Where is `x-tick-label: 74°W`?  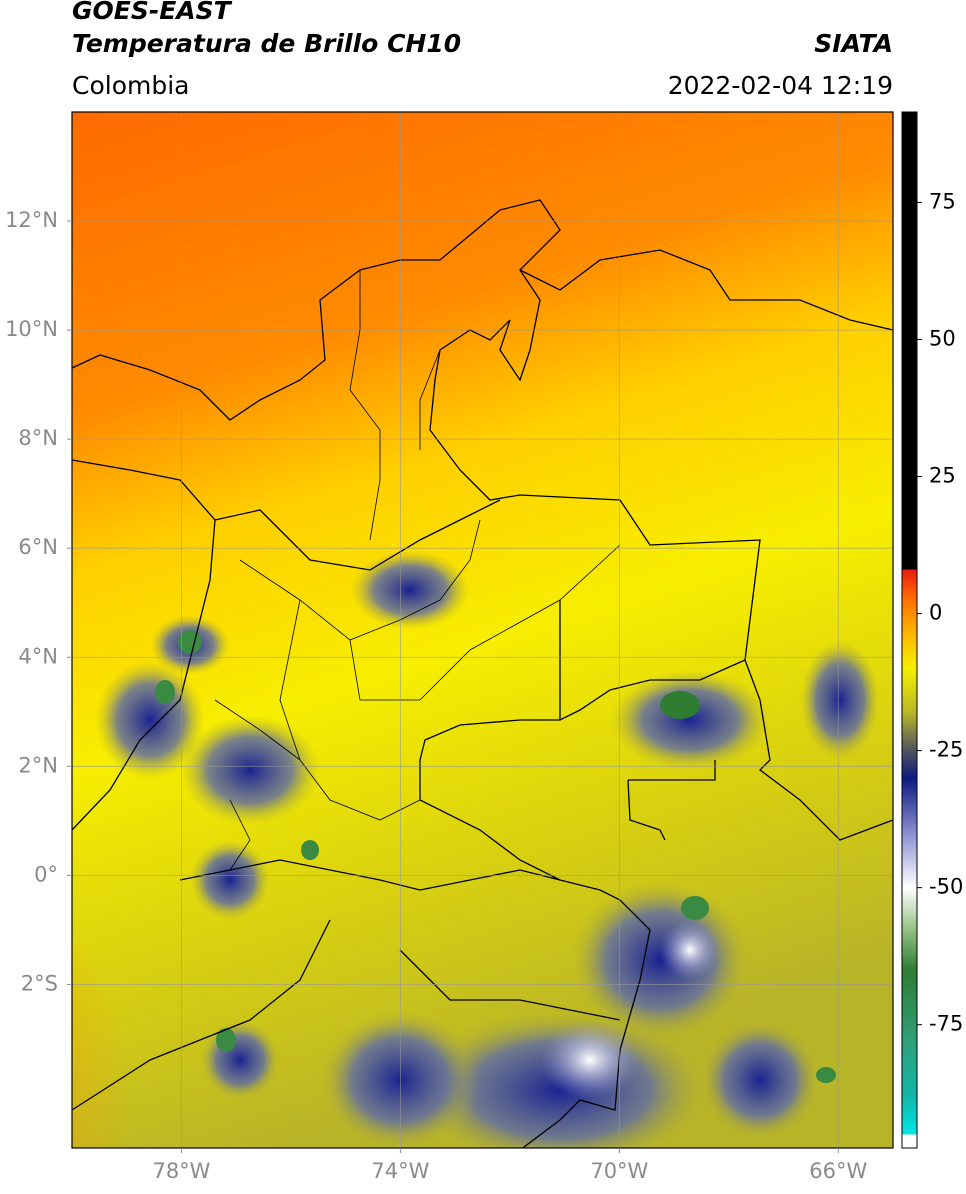
x-tick-label: 74°W is located at coordinates (400, 1171).